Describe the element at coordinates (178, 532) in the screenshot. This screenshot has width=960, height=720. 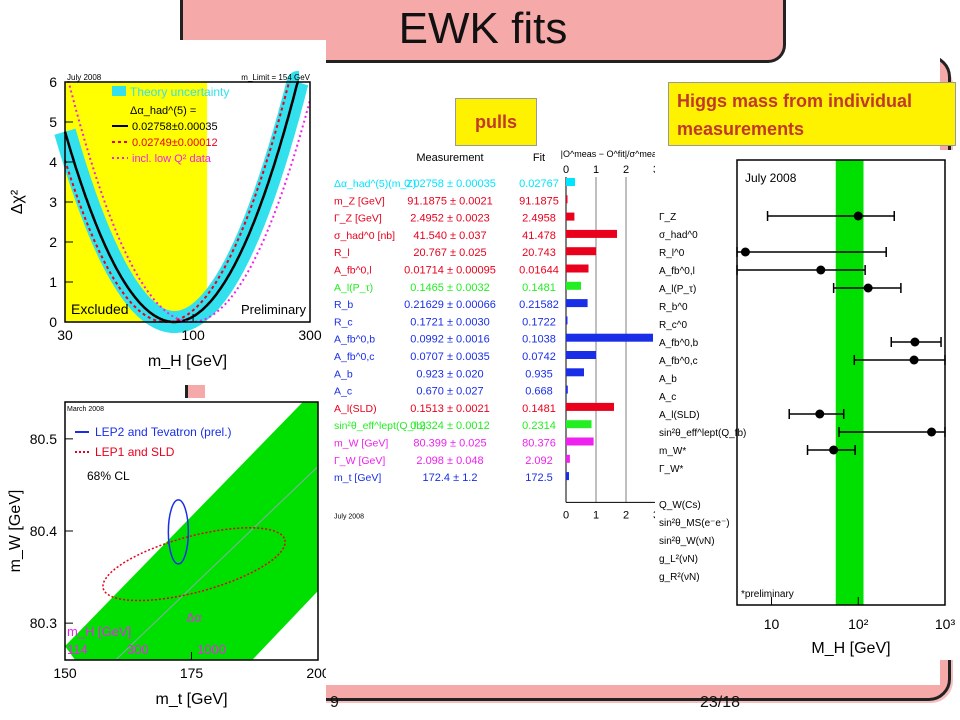
I see `ellipse-lep2-tevatron` at that location.